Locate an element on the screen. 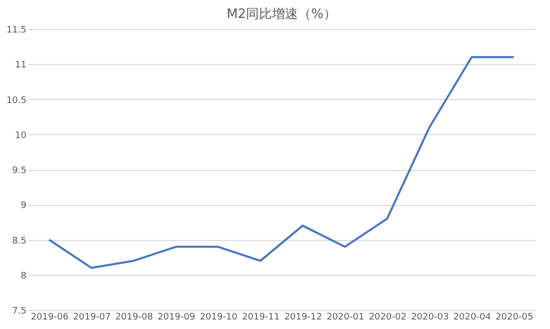  y-tick-label: 9 is located at coordinates (23, 206).